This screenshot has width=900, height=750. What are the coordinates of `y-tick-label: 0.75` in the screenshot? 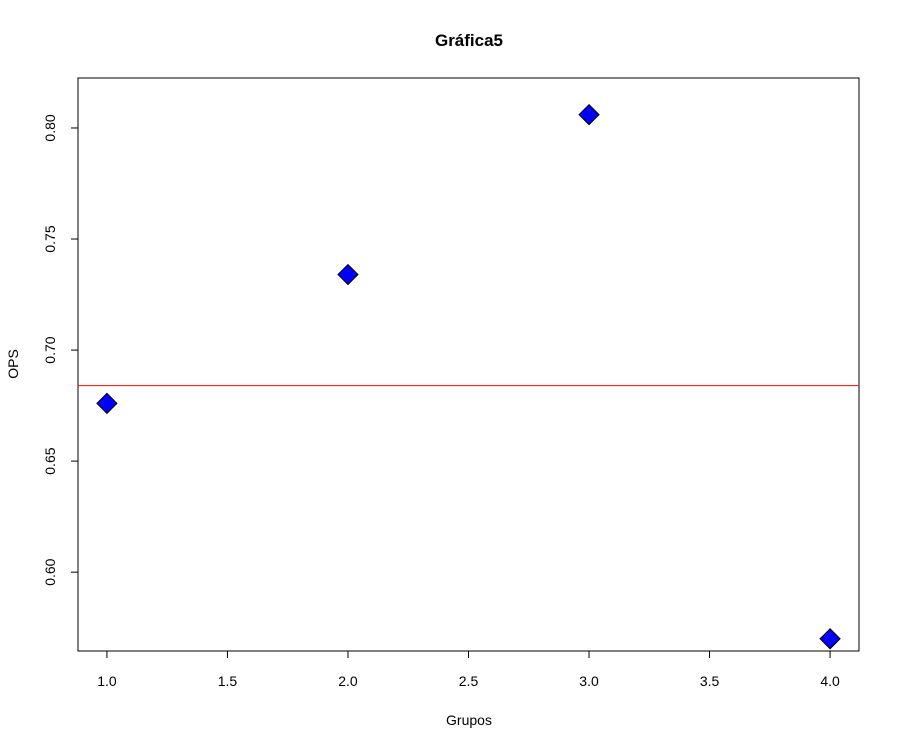 It's located at (50, 238).